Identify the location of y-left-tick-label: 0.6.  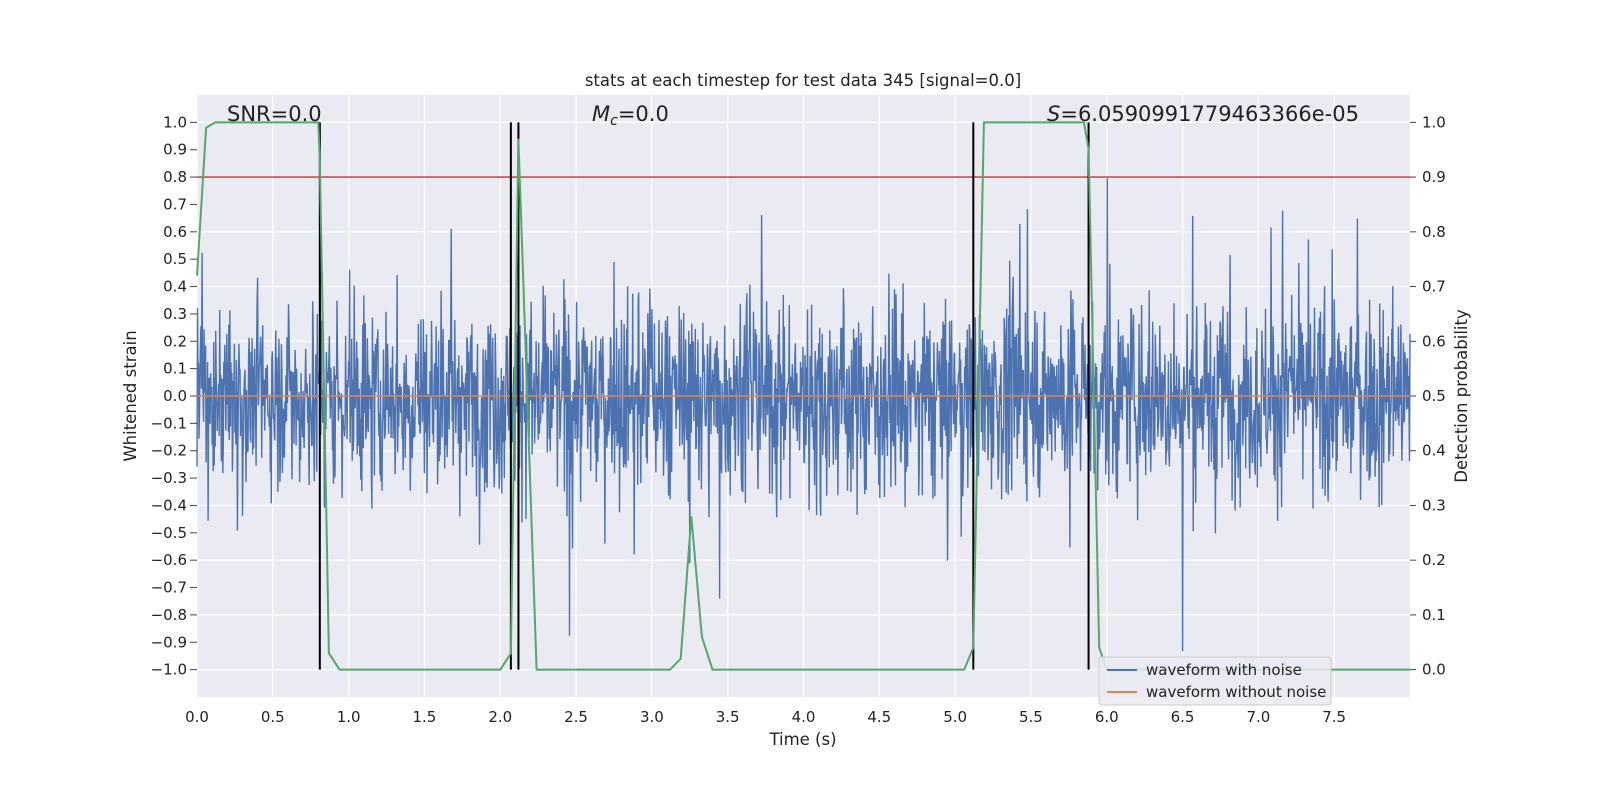
(175, 232).